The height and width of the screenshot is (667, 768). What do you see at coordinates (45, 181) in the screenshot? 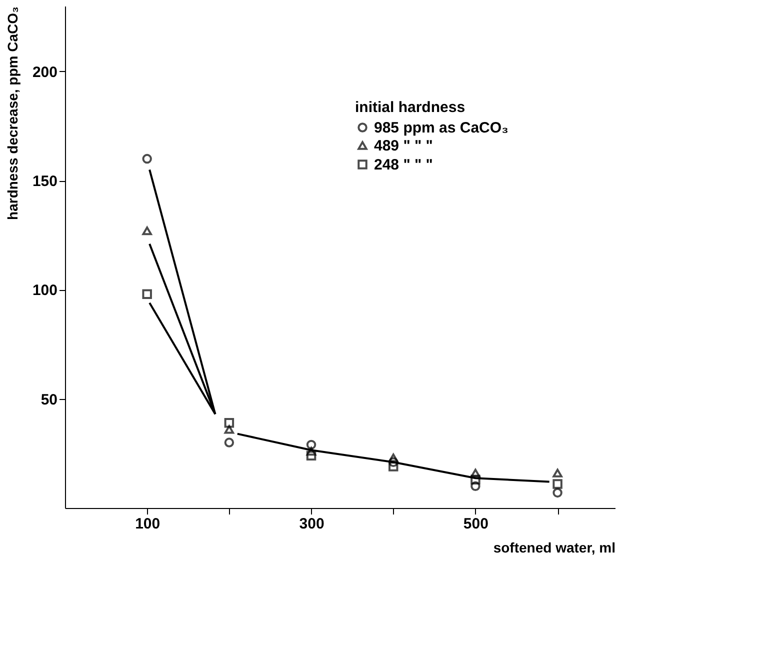
I see `y-tick-label: 150` at bounding box center [45, 181].